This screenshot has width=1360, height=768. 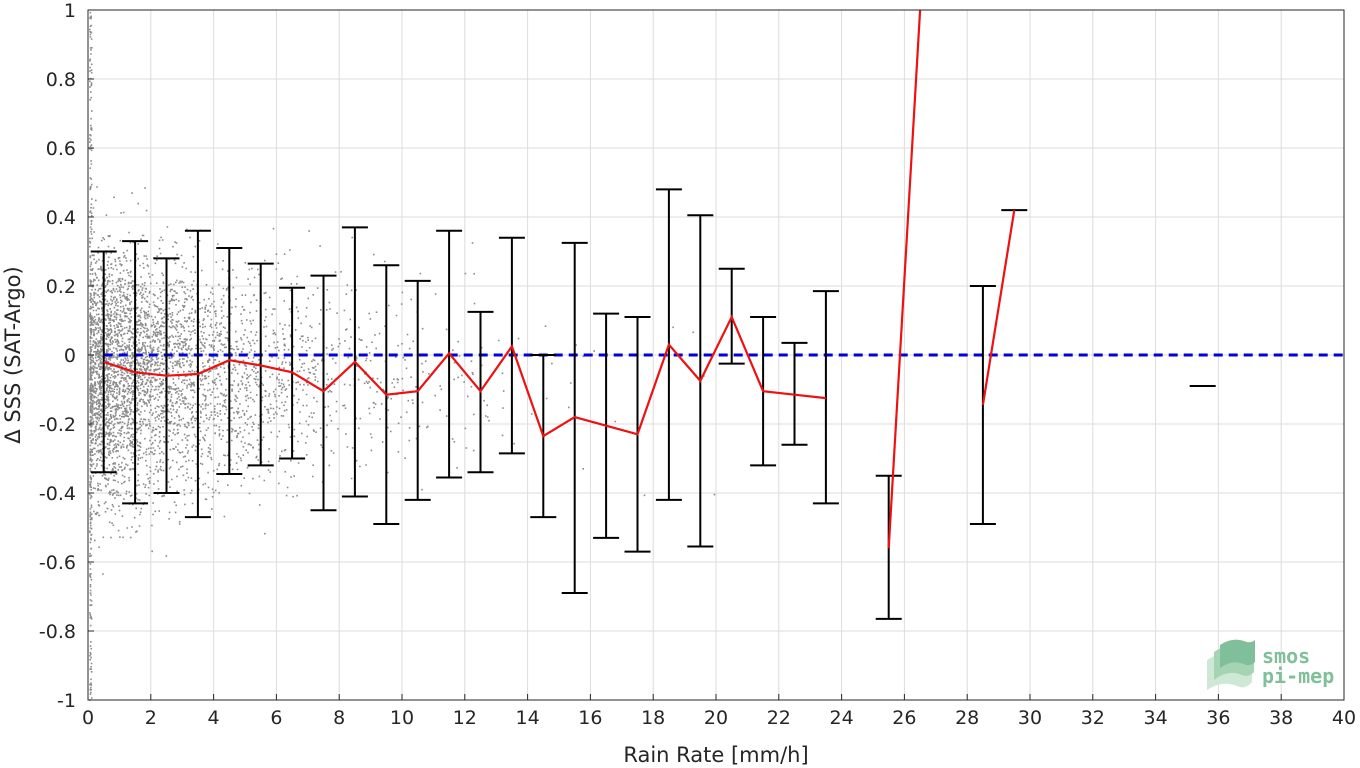 I want to click on x-tick-label: 8, so click(x=339, y=718).